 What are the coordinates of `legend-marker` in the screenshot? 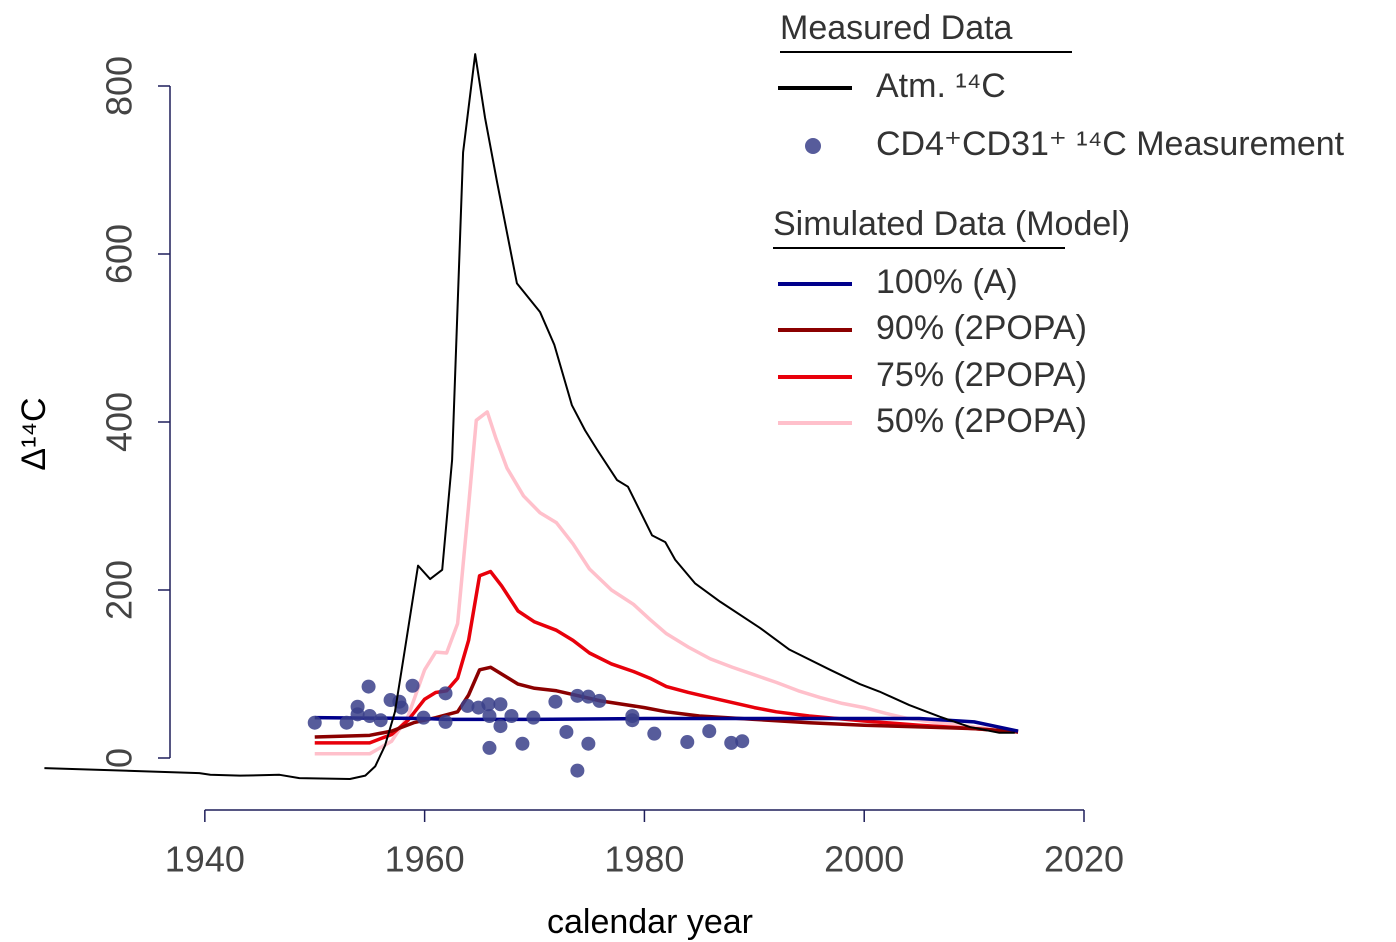 It's located at (813, 146).